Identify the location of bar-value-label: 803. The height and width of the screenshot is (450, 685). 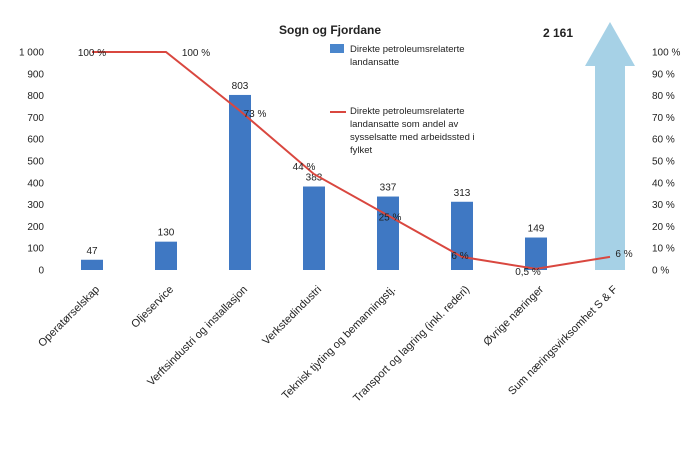
(240, 86).